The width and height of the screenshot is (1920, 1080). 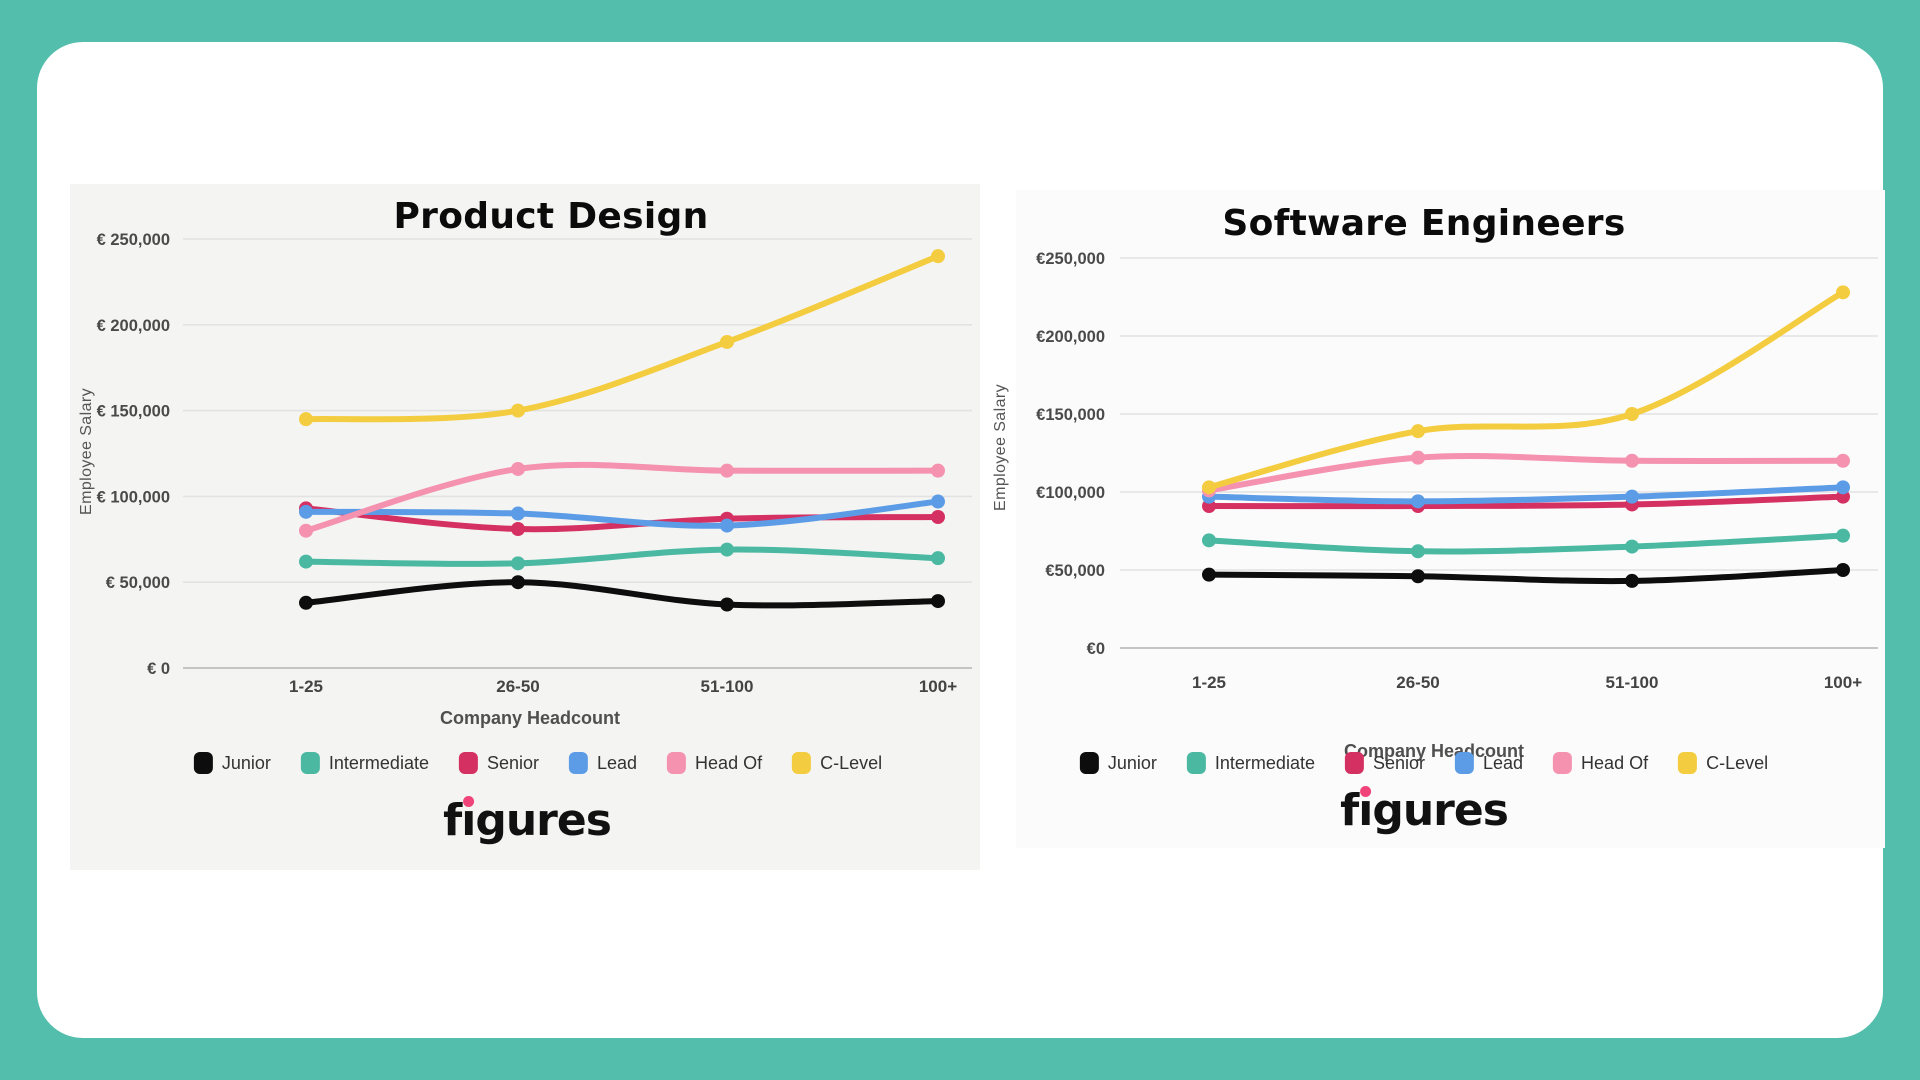 What do you see at coordinates (1424, 223) in the screenshot?
I see `chart-title-software-engineers: Software Engineers` at bounding box center [1424, 223].